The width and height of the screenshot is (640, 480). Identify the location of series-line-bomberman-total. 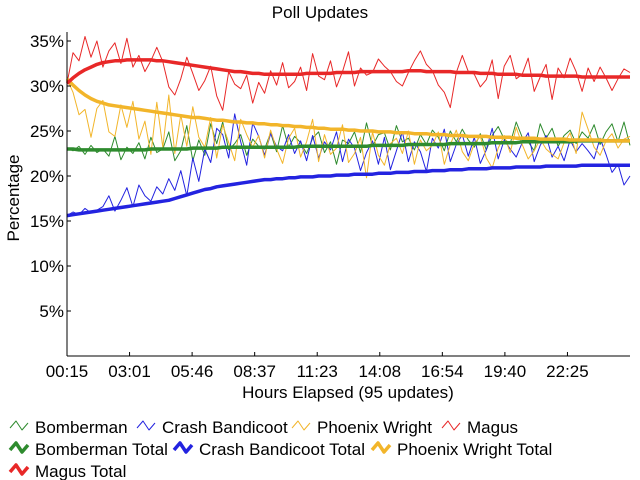
(348, 145).